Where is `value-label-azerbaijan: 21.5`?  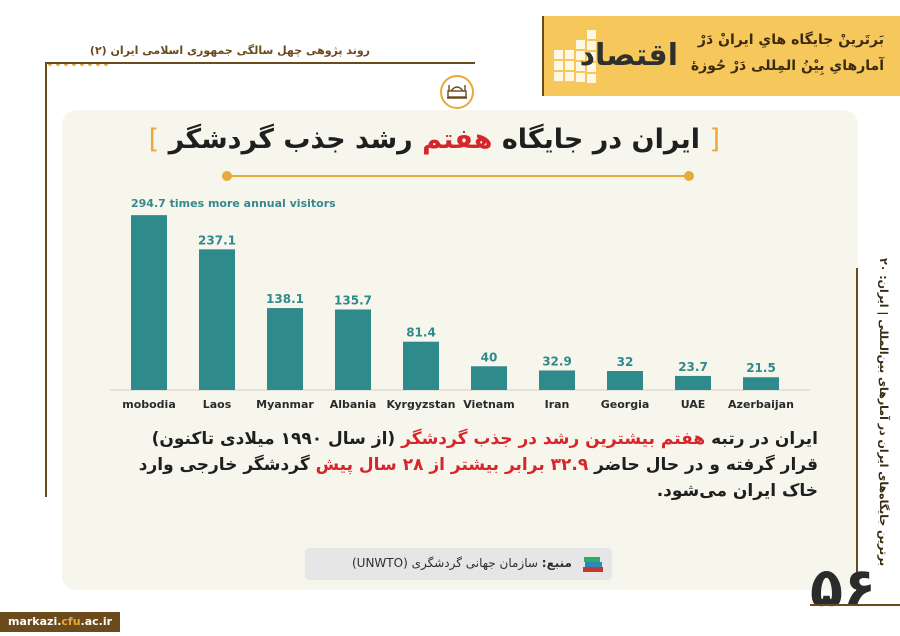
value-label-azerbaijan: 21.5 is located at coordinates (761, 368).